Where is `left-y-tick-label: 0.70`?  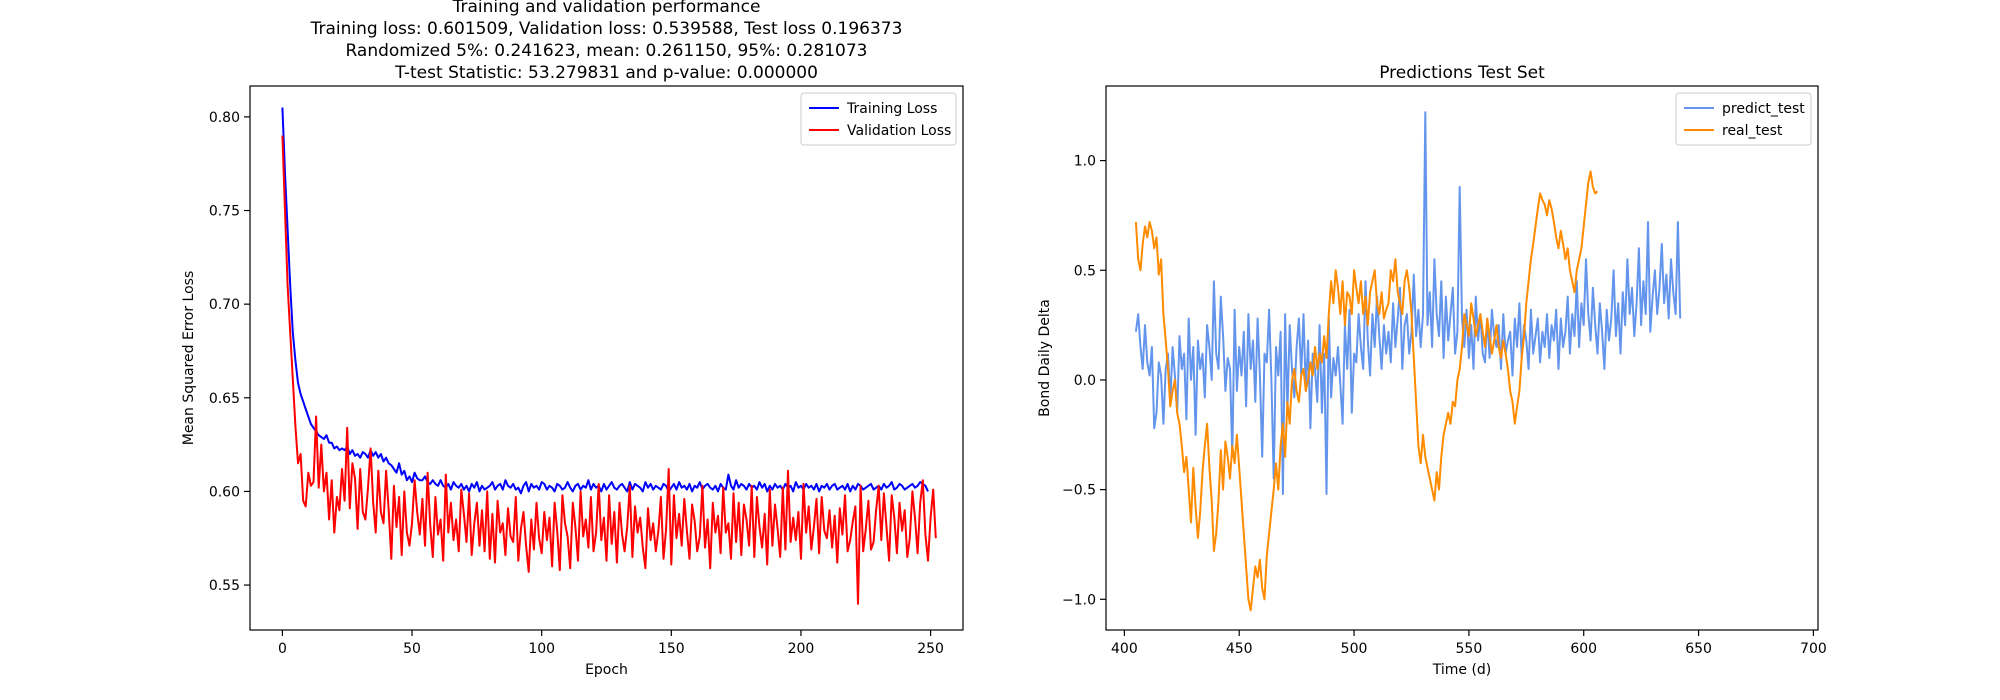
left-y-tick-label: 0.70 is located at coordinates (224, 305).